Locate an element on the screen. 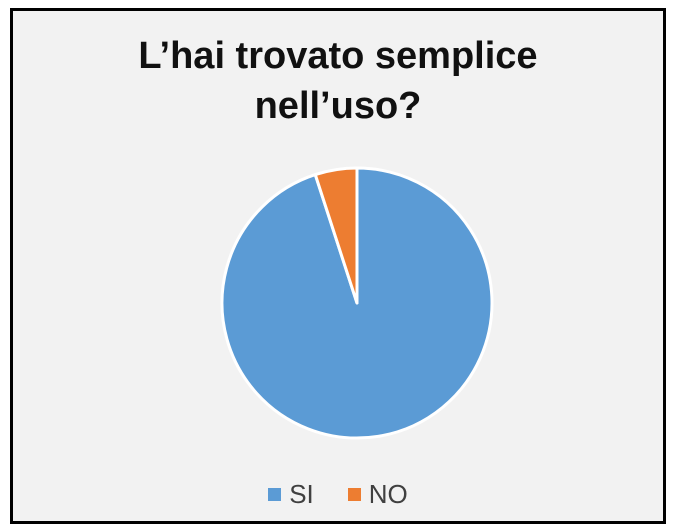  legend-item-no: NO is located at coordinates (377, 494).